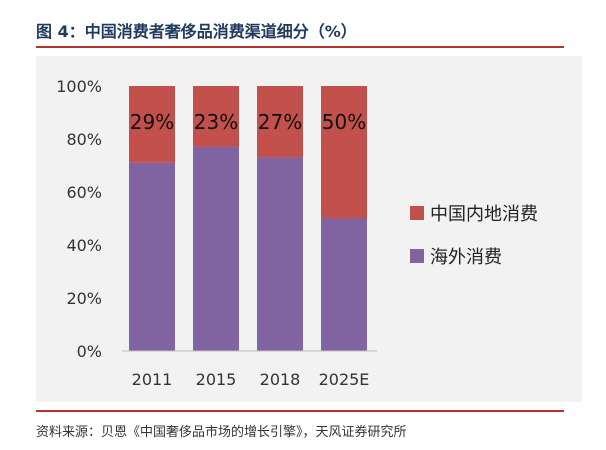 This screenshot has width=606, height=450. I want to click on y-tick-label: 60%, so click(84, 192).